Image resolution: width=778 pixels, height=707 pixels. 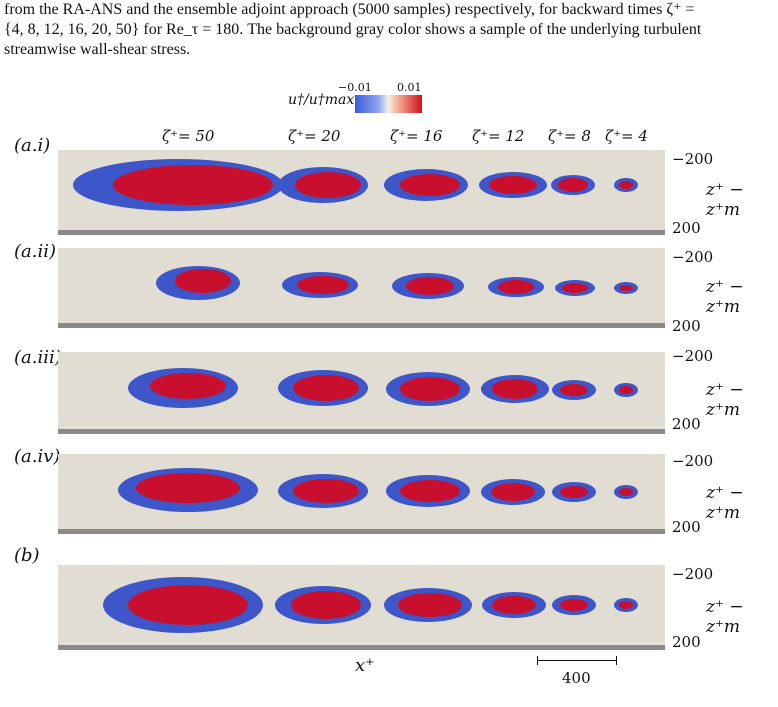 What do you see at coordinates (321, 100) in the screenshot?
I see `colorbar-label: u†/u†max` at bounding box center [321, 100].